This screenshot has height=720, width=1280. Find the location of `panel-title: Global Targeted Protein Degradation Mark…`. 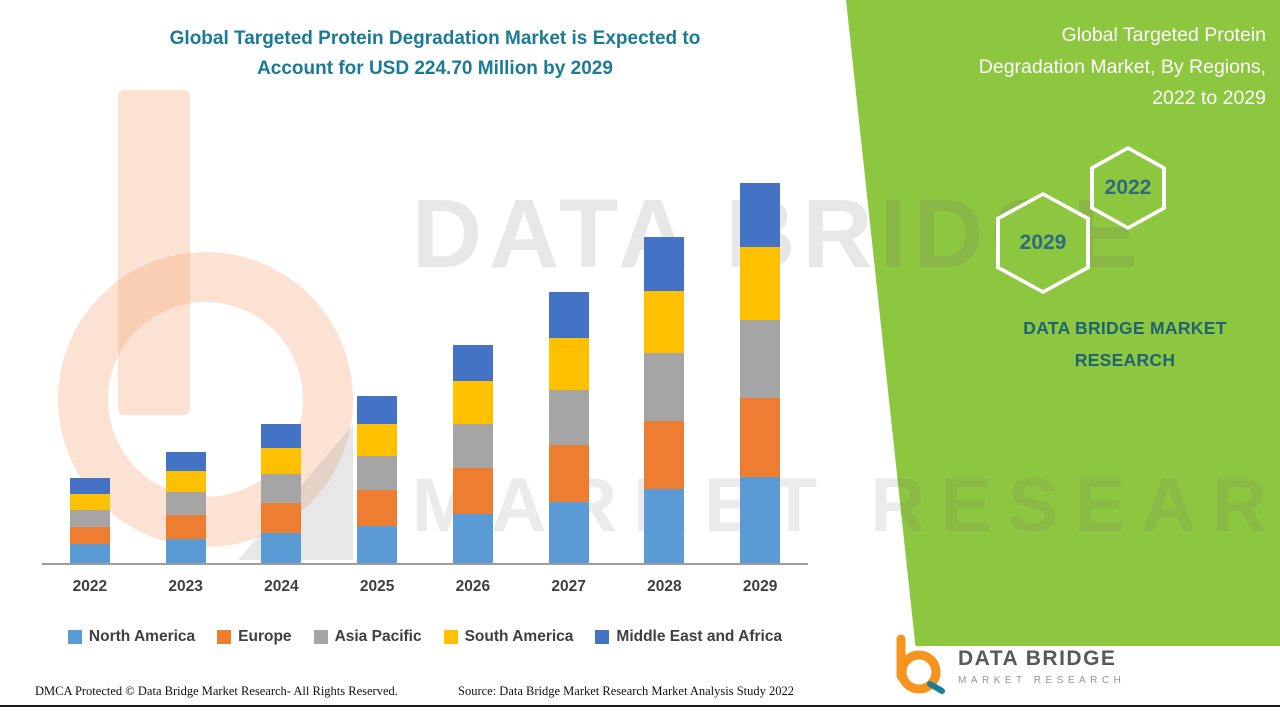

panel-title: Global Targeted Protein Degradation Mark… is located at coordinates (1076, 67).